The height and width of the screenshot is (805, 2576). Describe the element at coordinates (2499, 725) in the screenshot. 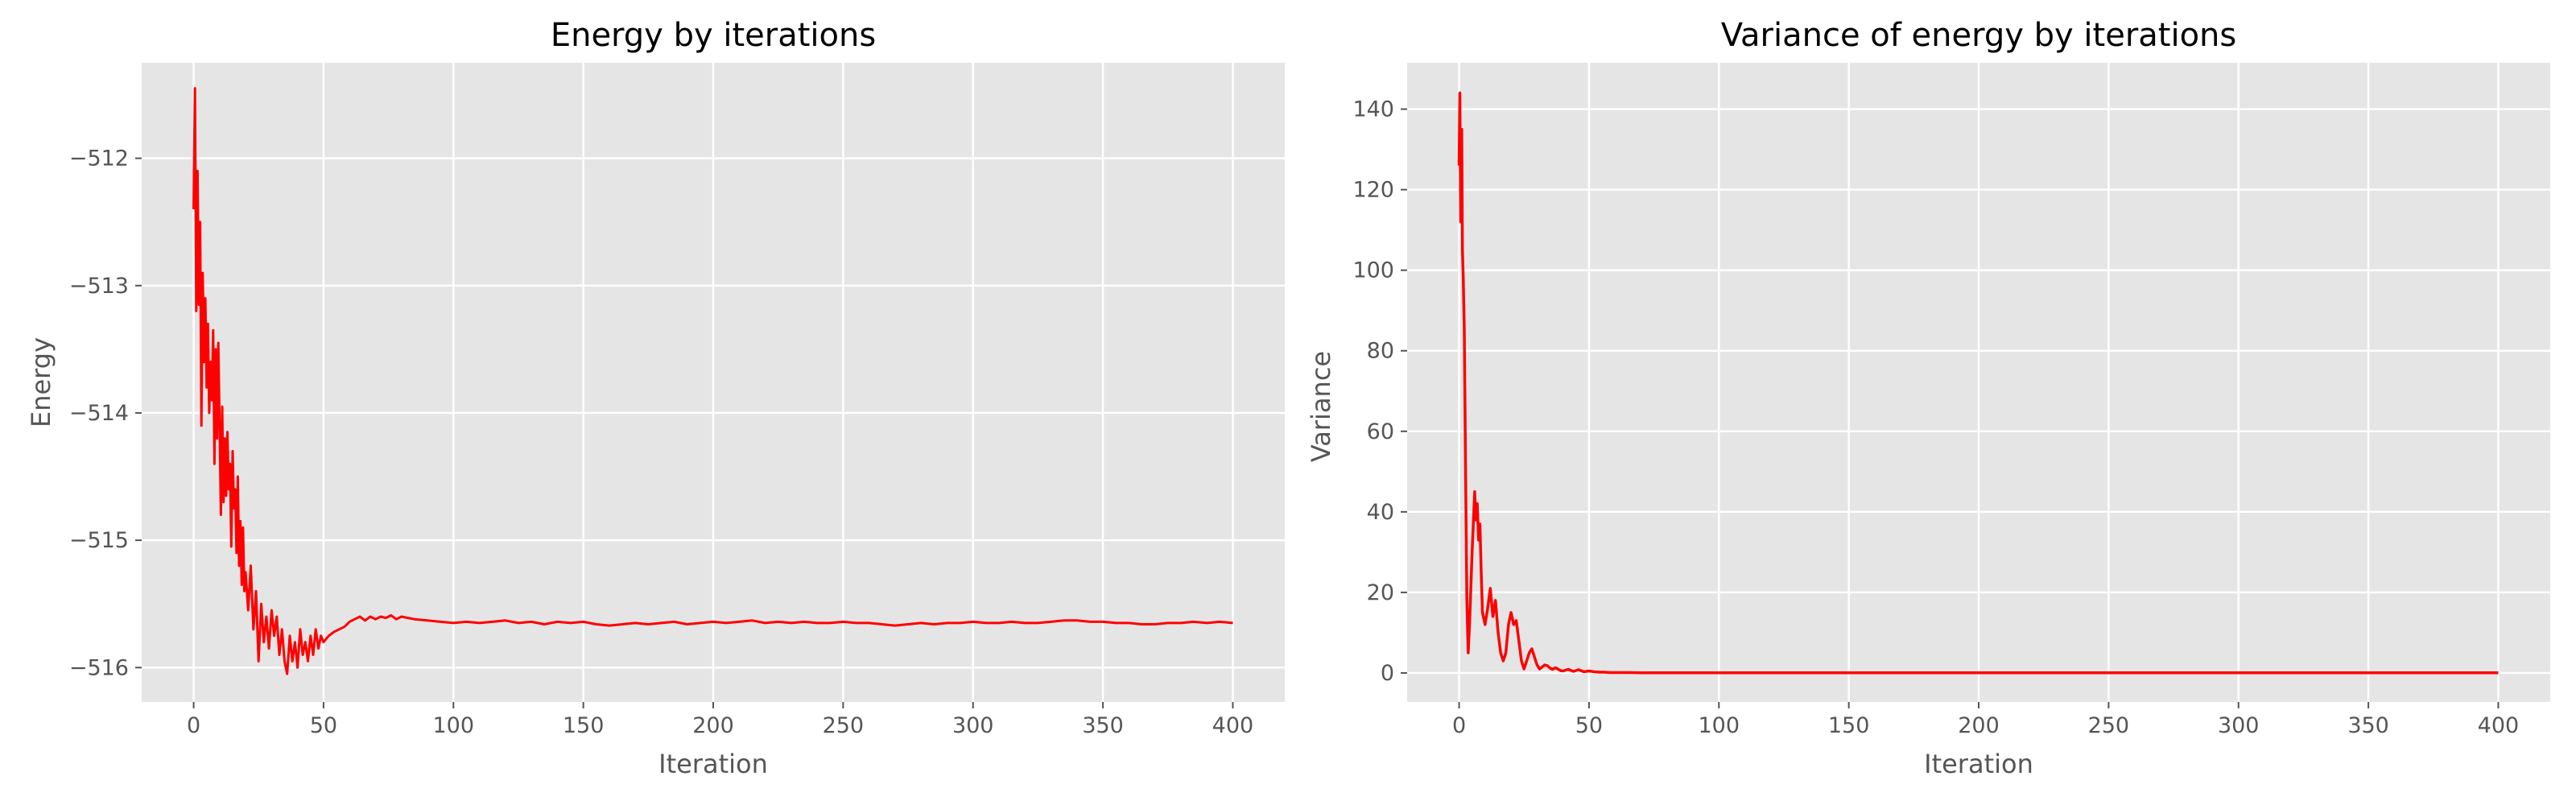

I see `variance-x-tick-label: 400` at that location.